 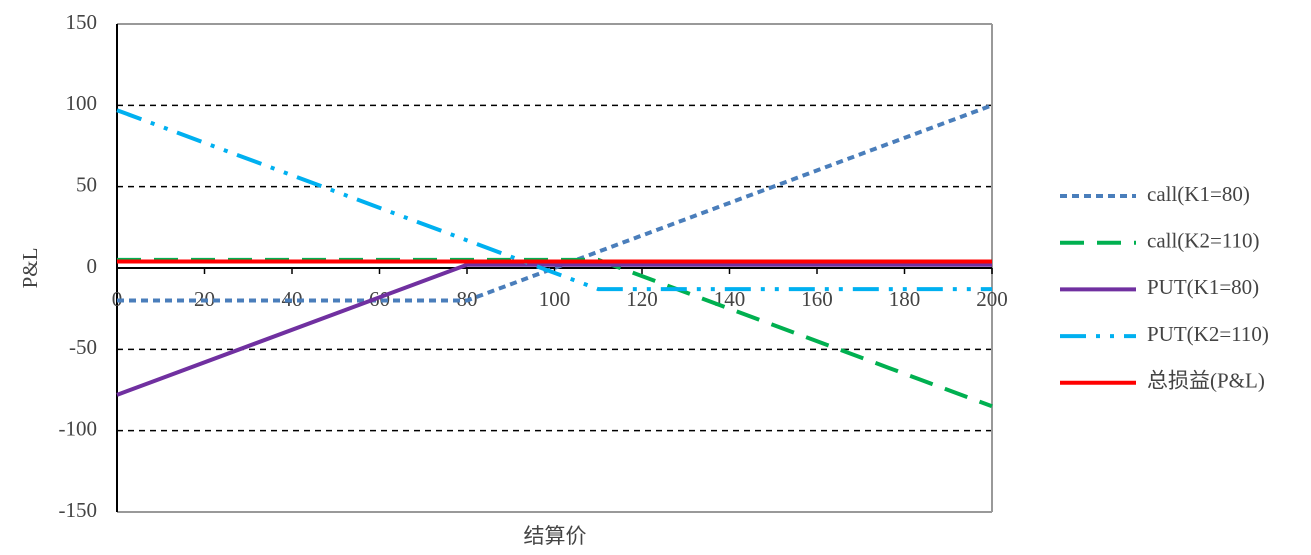 What do you see at coordinates (30, 268) in the screenshot?
I see `y-axis-label: P&L` at bounding box center [30, 268].